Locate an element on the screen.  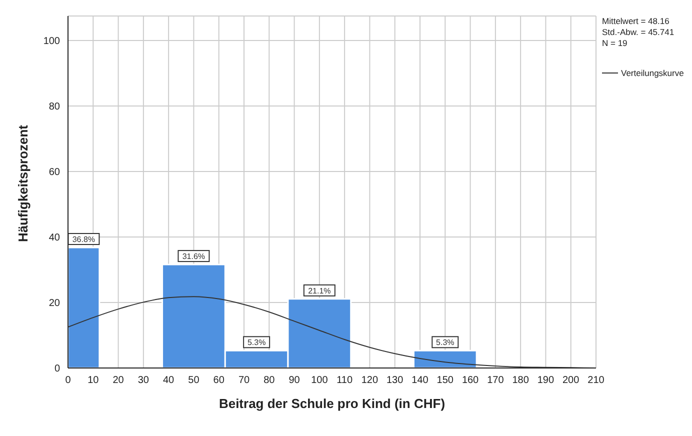
y-tick-label: 20 is located at coordinates (54, 304).